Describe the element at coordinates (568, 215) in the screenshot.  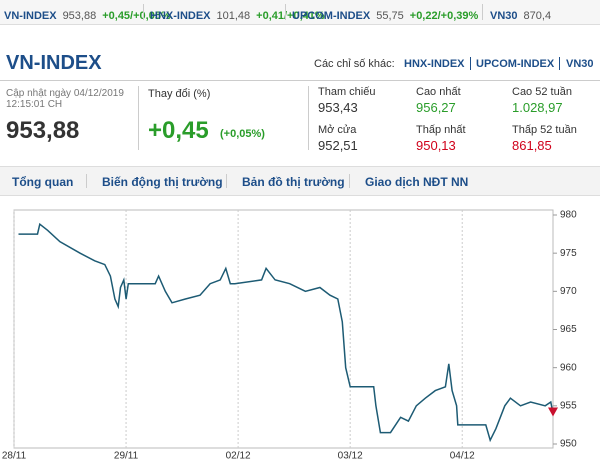
I see `y-tick-label: 980` at that location.